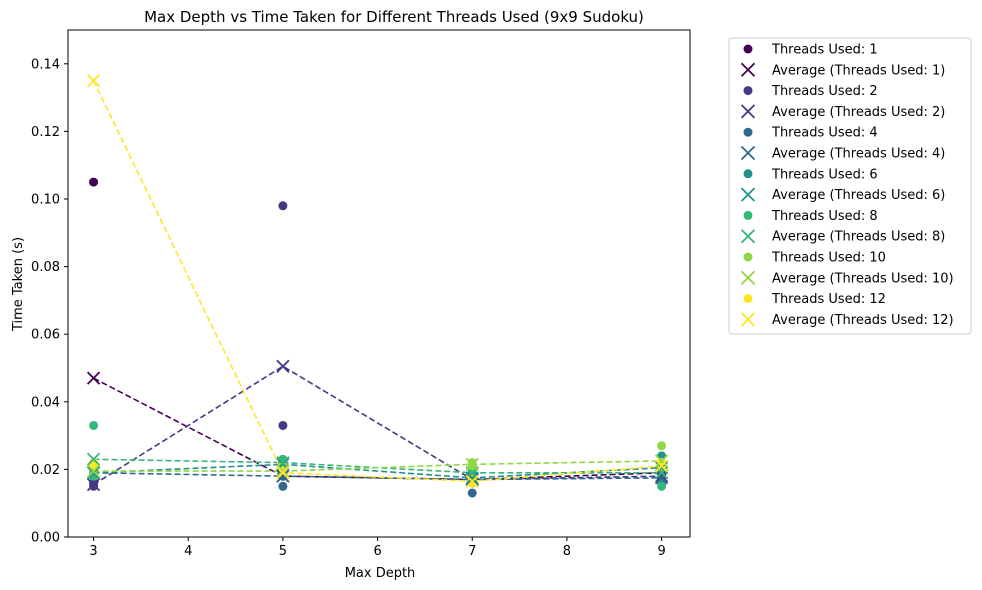 The width and height of the screenshot is (982, 590). I want to click on x-tick-label: 5, so click(283, 551).